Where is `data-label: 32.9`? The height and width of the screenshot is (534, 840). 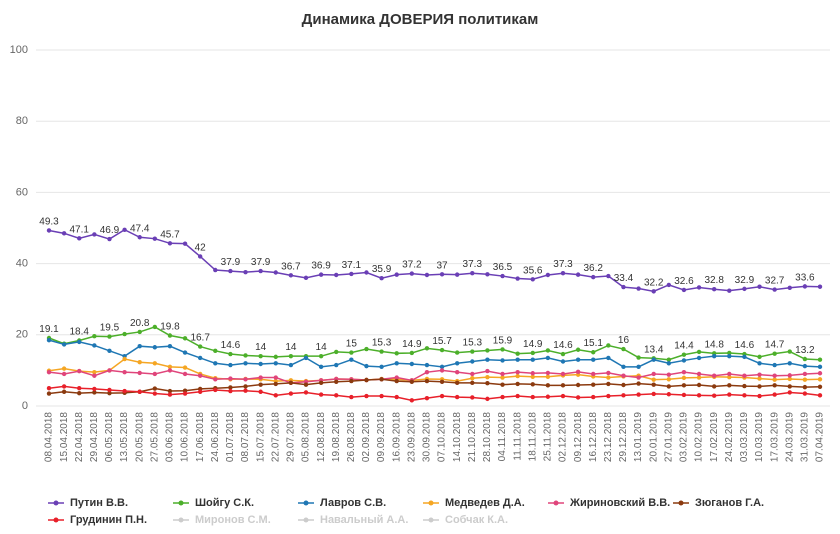 data-label: 32.9 is located at coordinates (745, 280).